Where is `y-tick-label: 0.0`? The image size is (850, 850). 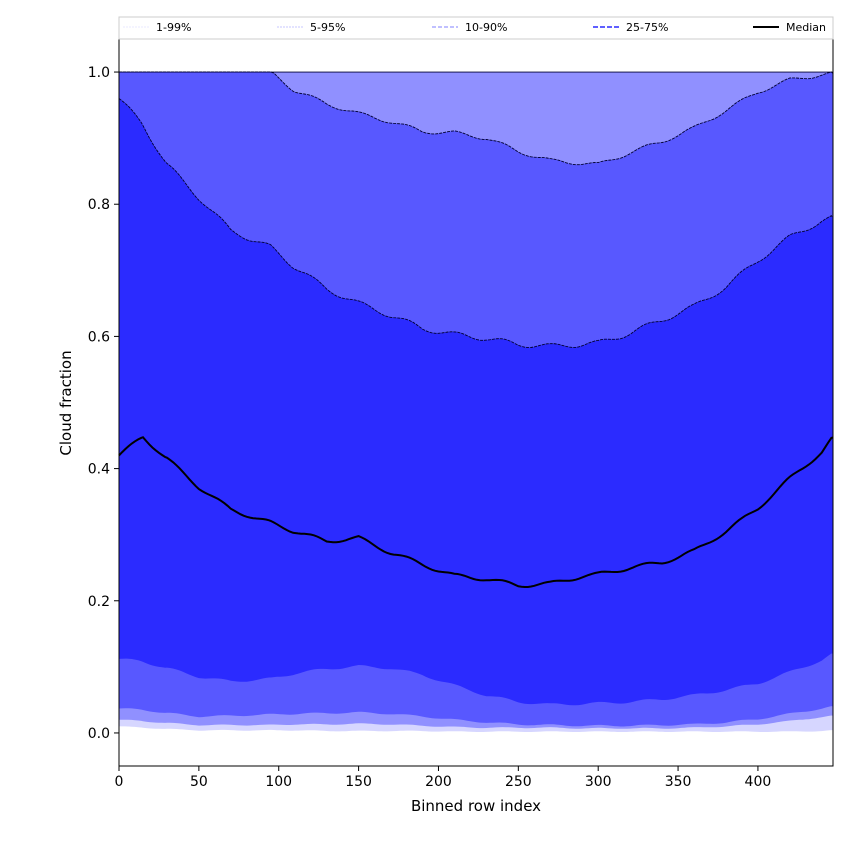 y-tick-label: 0.0 is located at coordinates (99, 734).